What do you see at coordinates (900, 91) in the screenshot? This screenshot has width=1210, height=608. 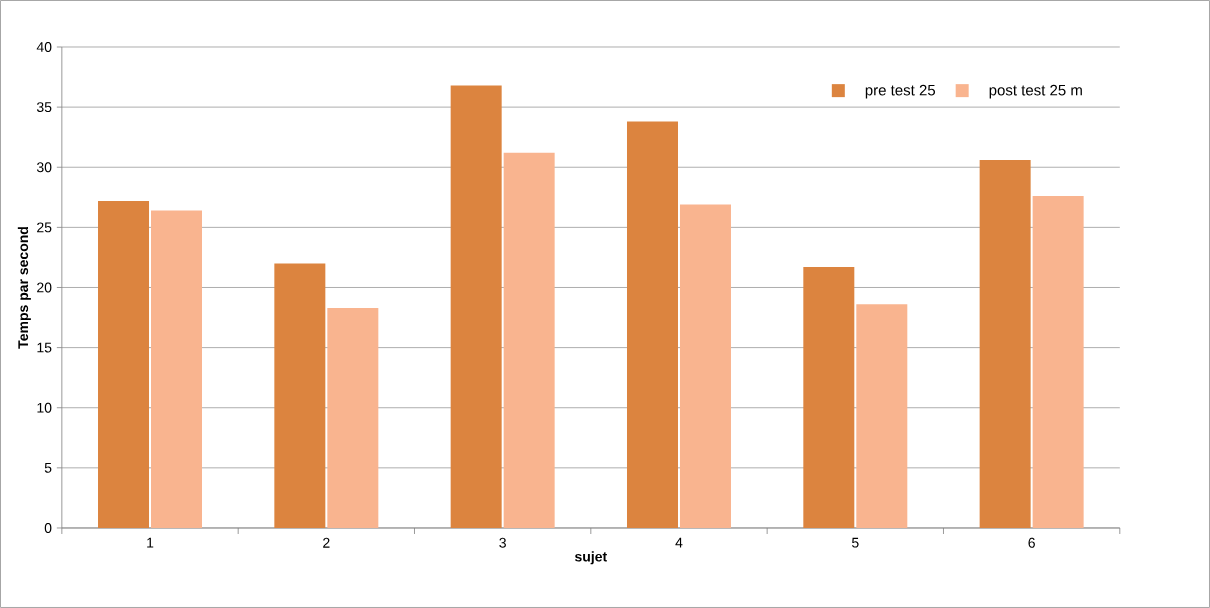 I see `legend-label: pre test 25` at bounding box center [900, 91].